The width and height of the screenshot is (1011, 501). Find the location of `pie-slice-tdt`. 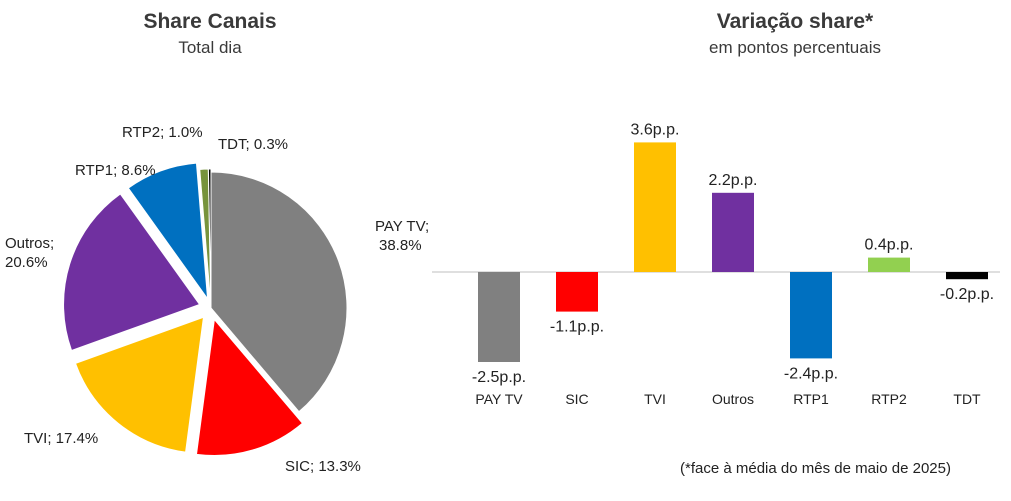

pie-slice-tdt is located at coordinates (209, 237).